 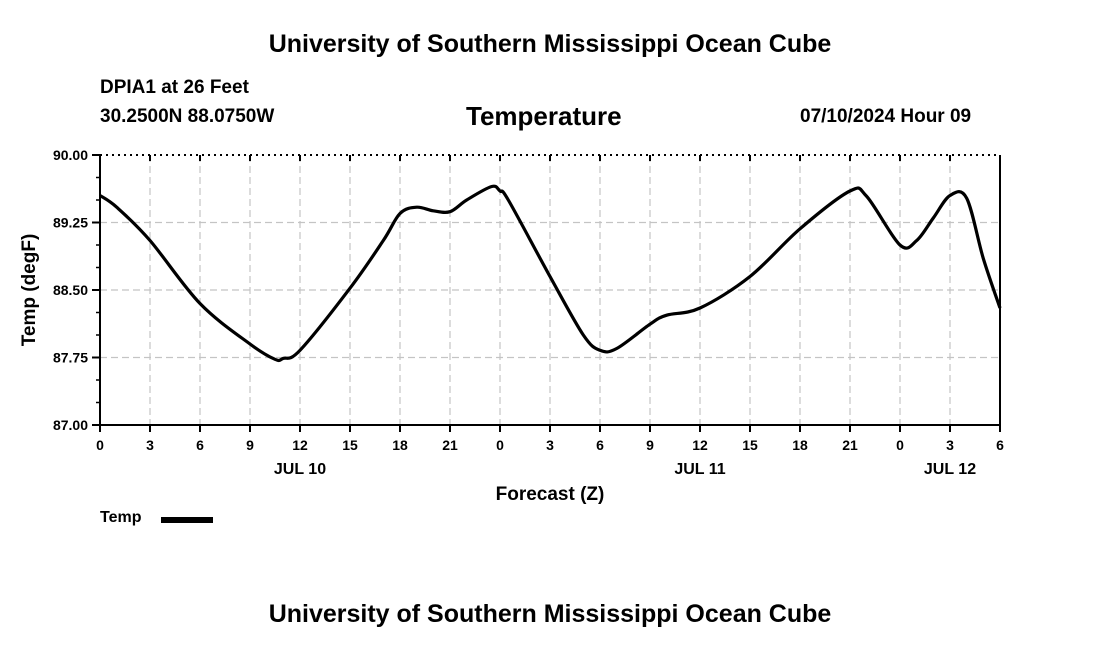 What do you see at coordinates (187, 116) in the screenshot?
I see `station-coordinates: 30.2500N 88.0750W` at bounding box center [187, 116].